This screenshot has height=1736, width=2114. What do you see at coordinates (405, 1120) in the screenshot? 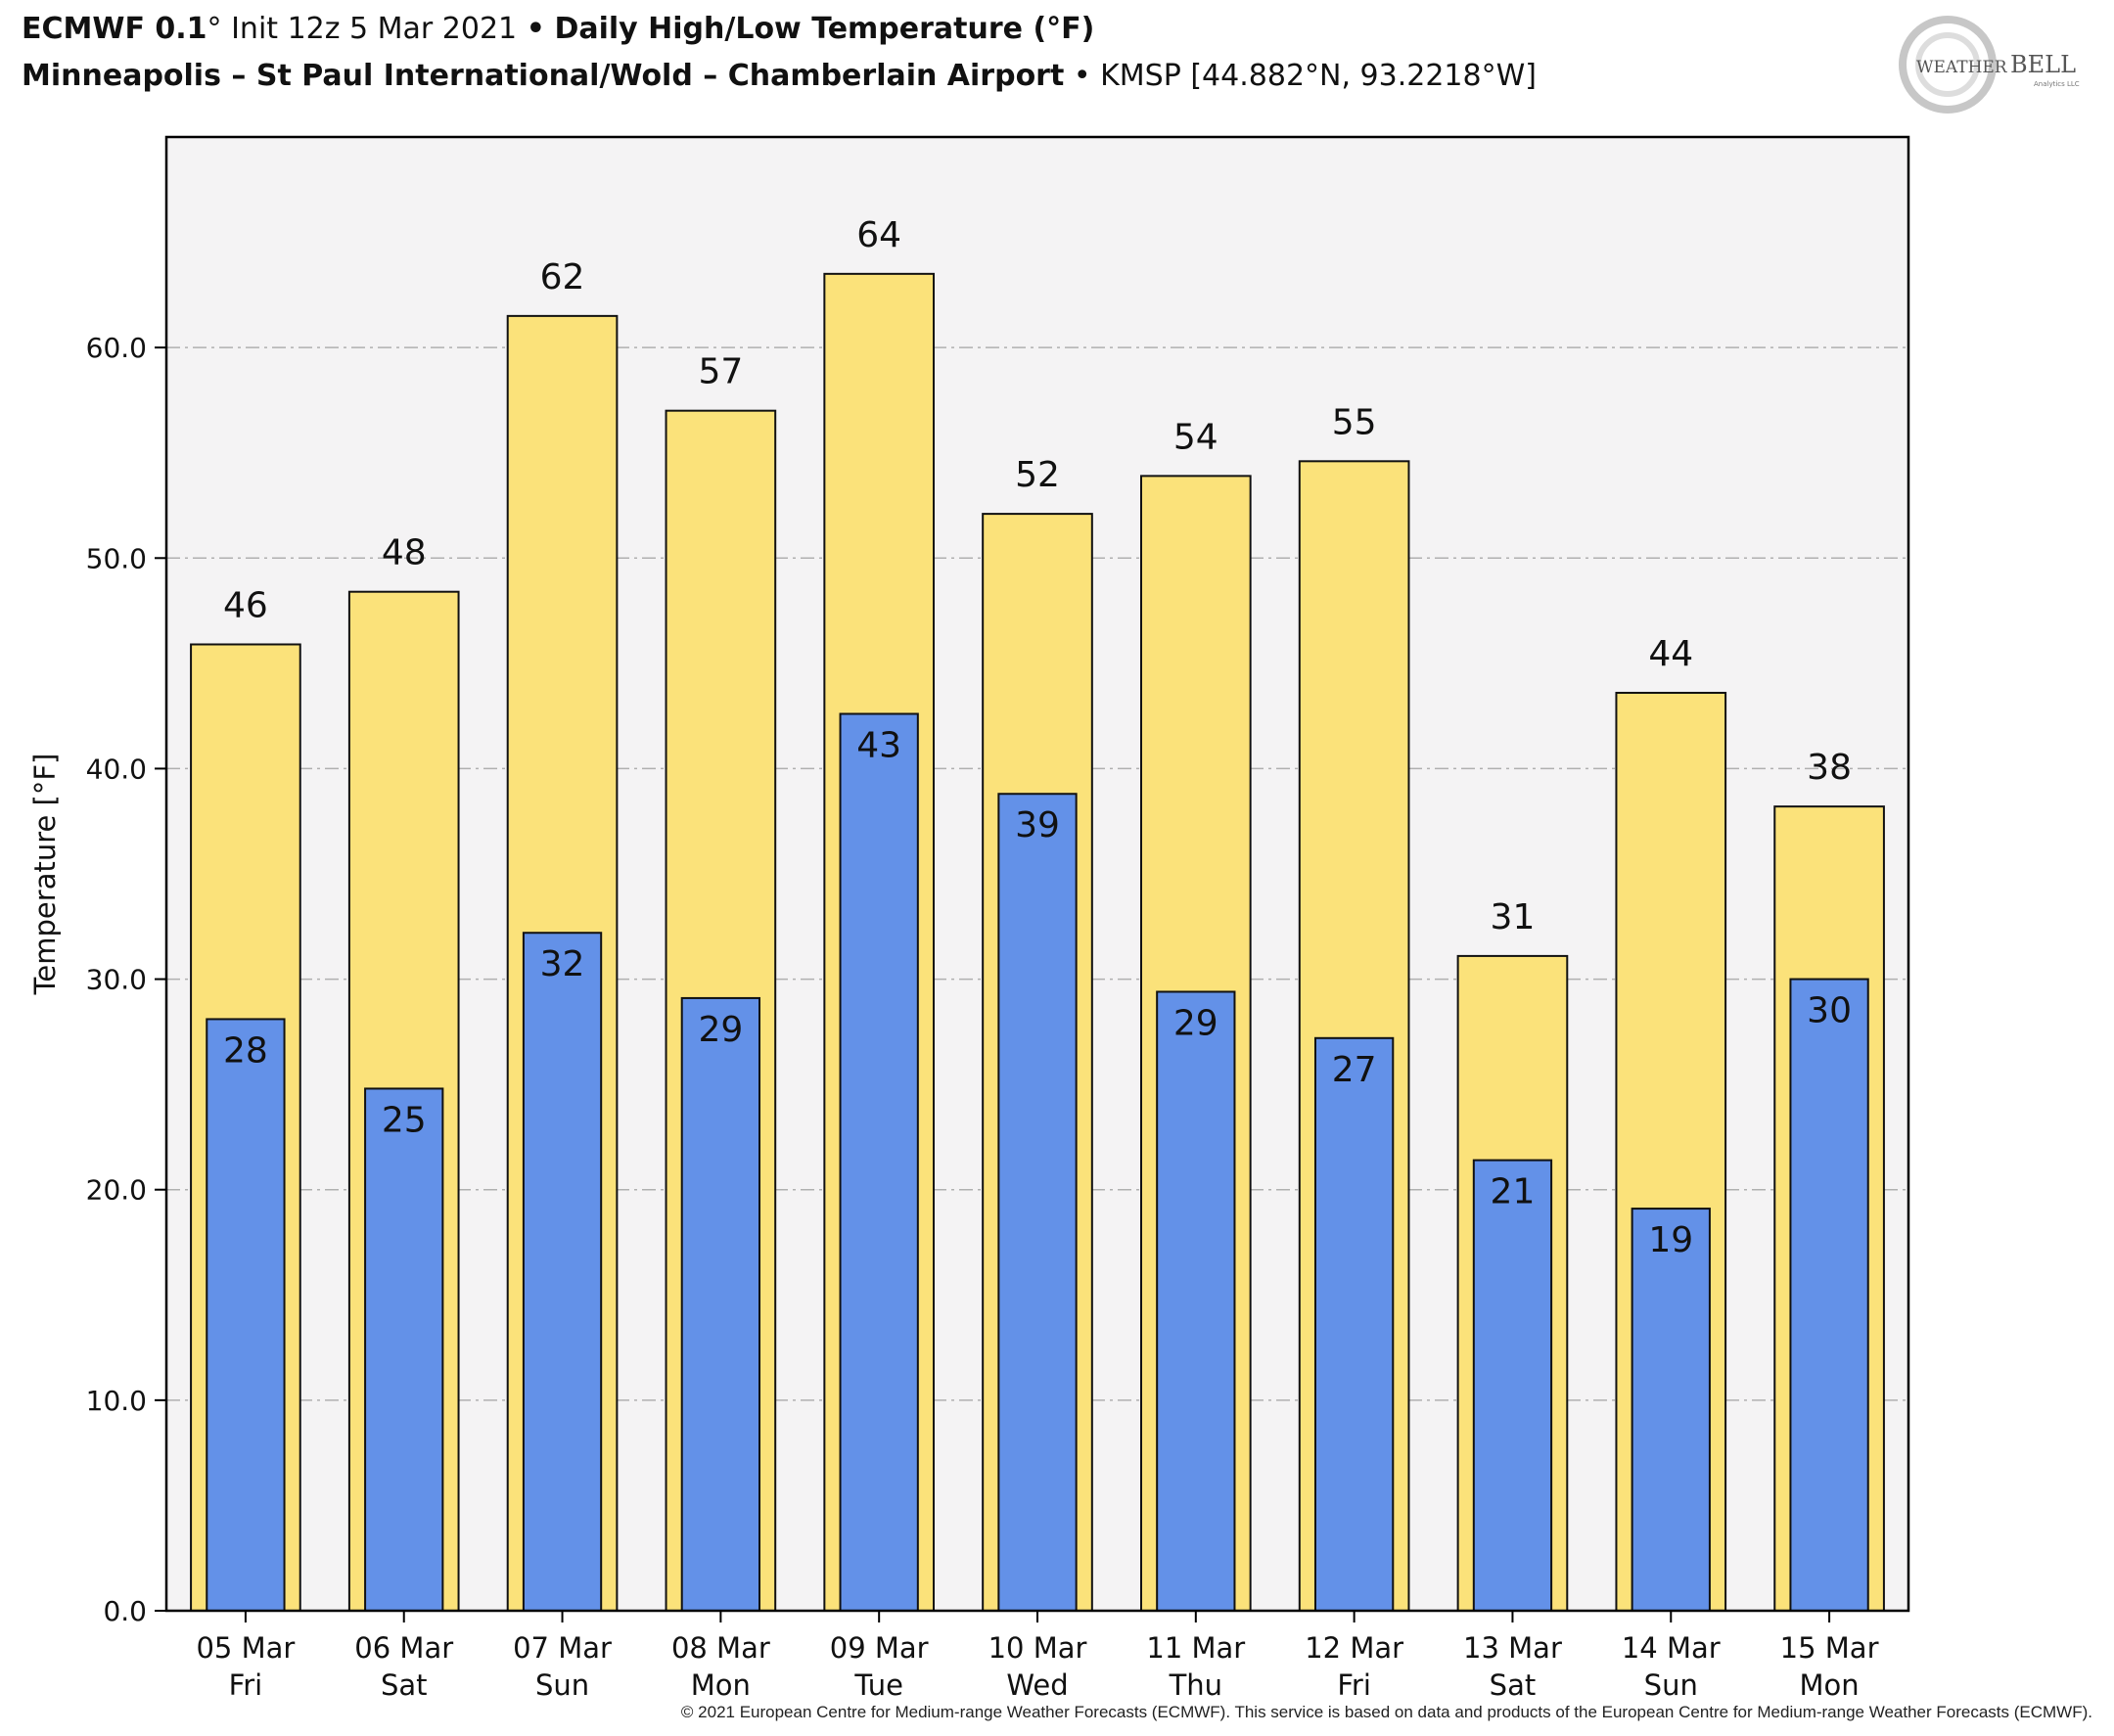
I see `low-value-label: 25` at bounding box center [405, 1120].